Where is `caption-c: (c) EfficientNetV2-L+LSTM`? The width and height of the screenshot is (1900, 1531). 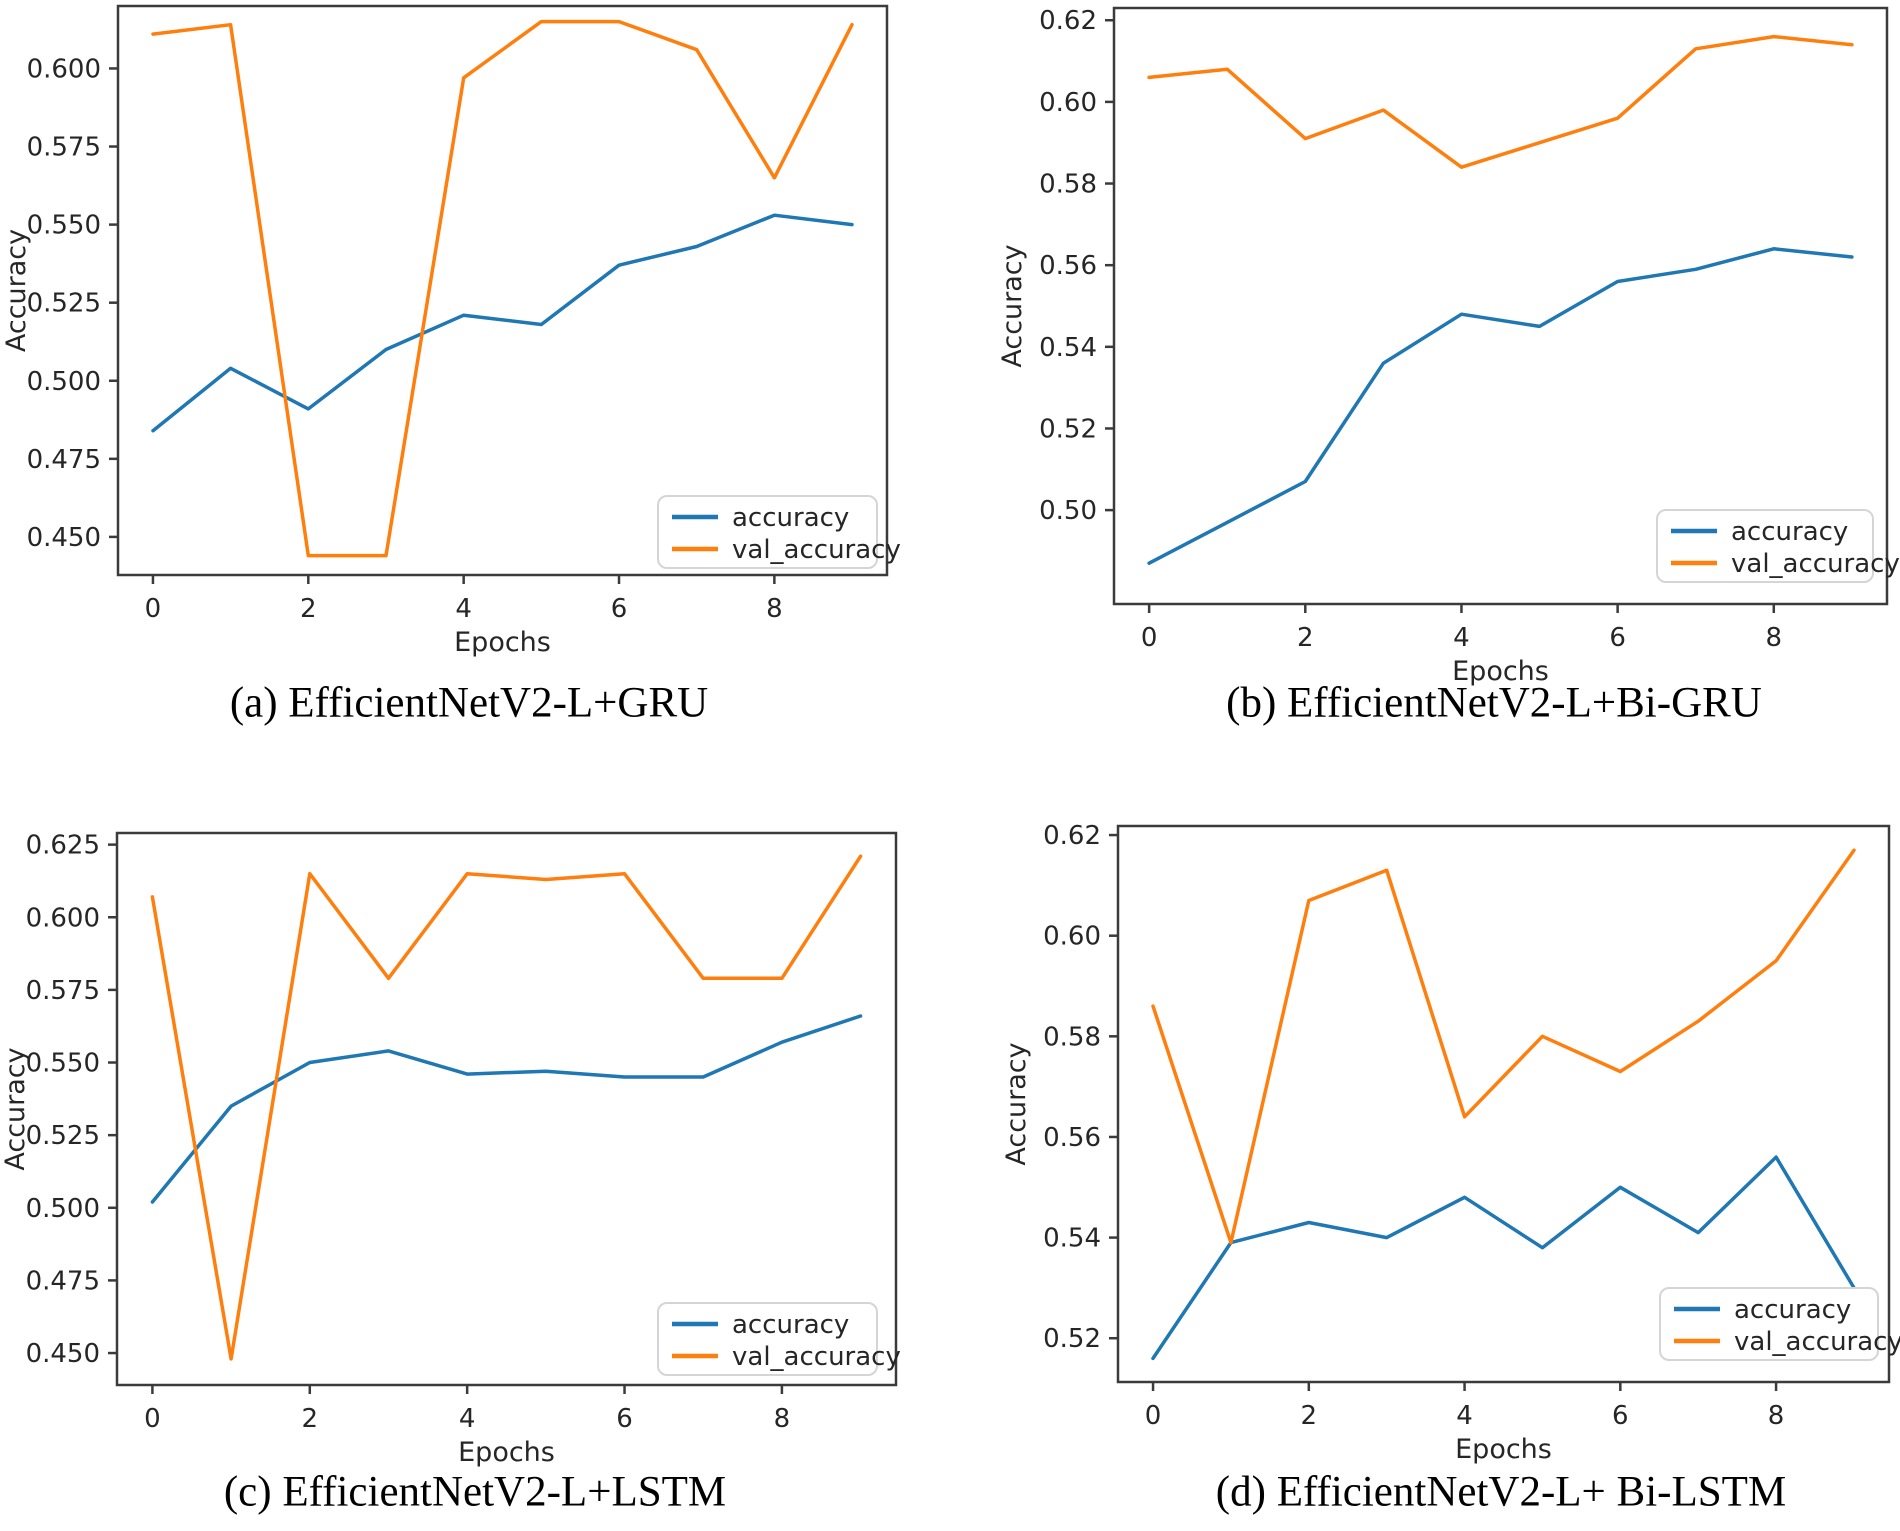 caption-c: (c) EfficientNetV2-L+LSTM is located at coordinates (475, 1492).